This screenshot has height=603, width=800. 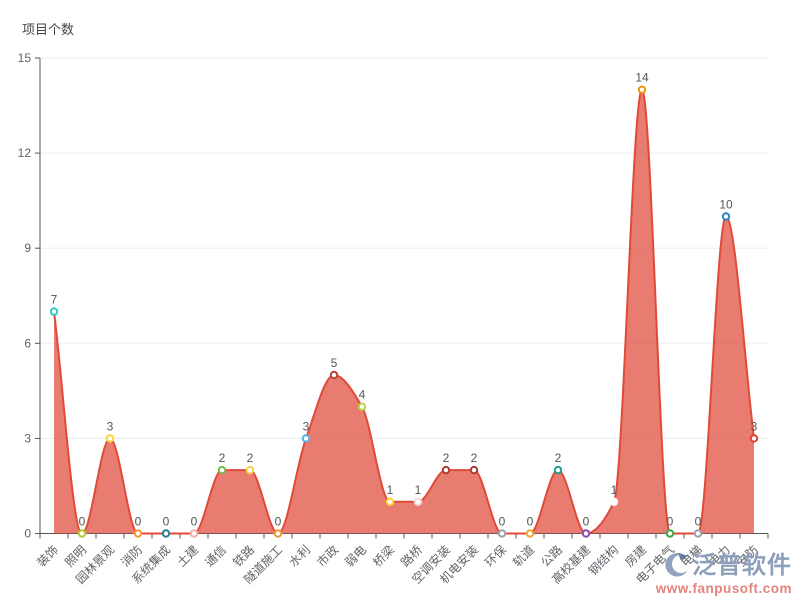 What do you see at coordinates (328, 556) in the screenshot?
I see `x-axis-label: 市政` at bounding box center [328, 556].